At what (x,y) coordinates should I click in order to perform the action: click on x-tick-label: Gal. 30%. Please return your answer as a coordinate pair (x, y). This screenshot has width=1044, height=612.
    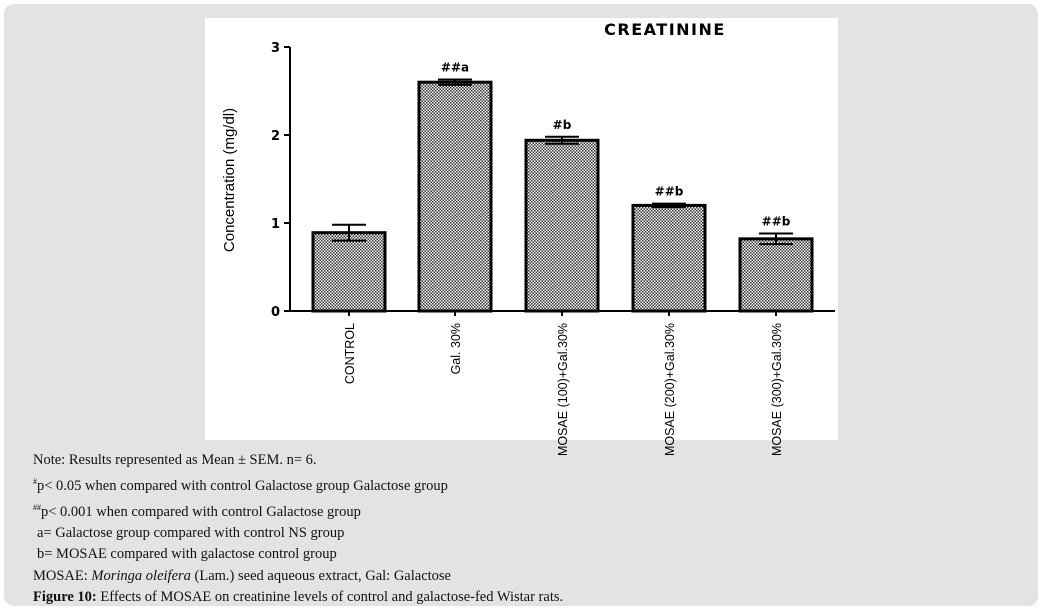
    Looking at the image, I should click on (456, 348).